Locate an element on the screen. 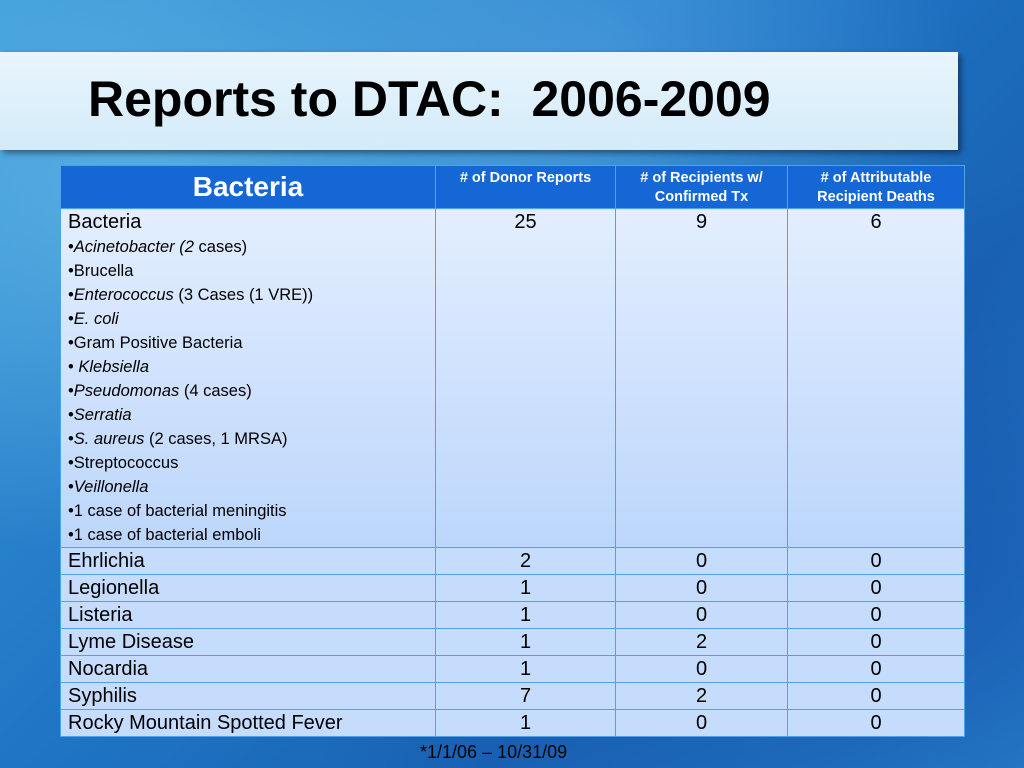  table-row: Listeria 1 0 0 is located at coordinates (512, 615).